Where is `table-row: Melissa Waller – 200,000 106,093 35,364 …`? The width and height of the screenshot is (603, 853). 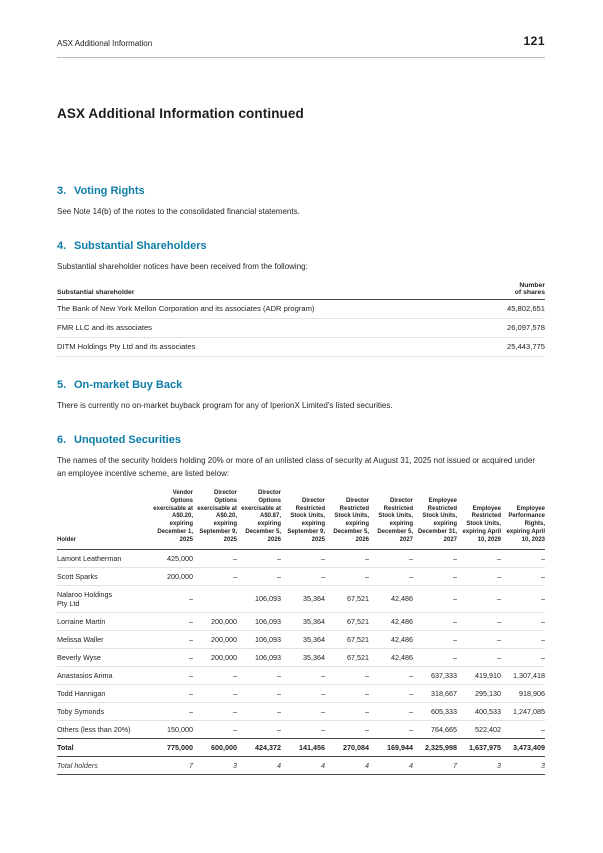
table-row: Melissa Waller – 200,000 106,093 35,364 … is located at coordinates (301, 639).